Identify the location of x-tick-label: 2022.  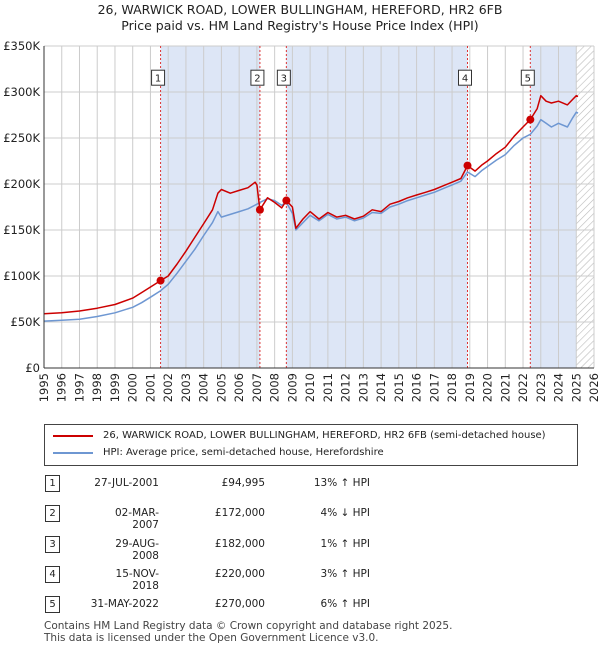
(523, 387).